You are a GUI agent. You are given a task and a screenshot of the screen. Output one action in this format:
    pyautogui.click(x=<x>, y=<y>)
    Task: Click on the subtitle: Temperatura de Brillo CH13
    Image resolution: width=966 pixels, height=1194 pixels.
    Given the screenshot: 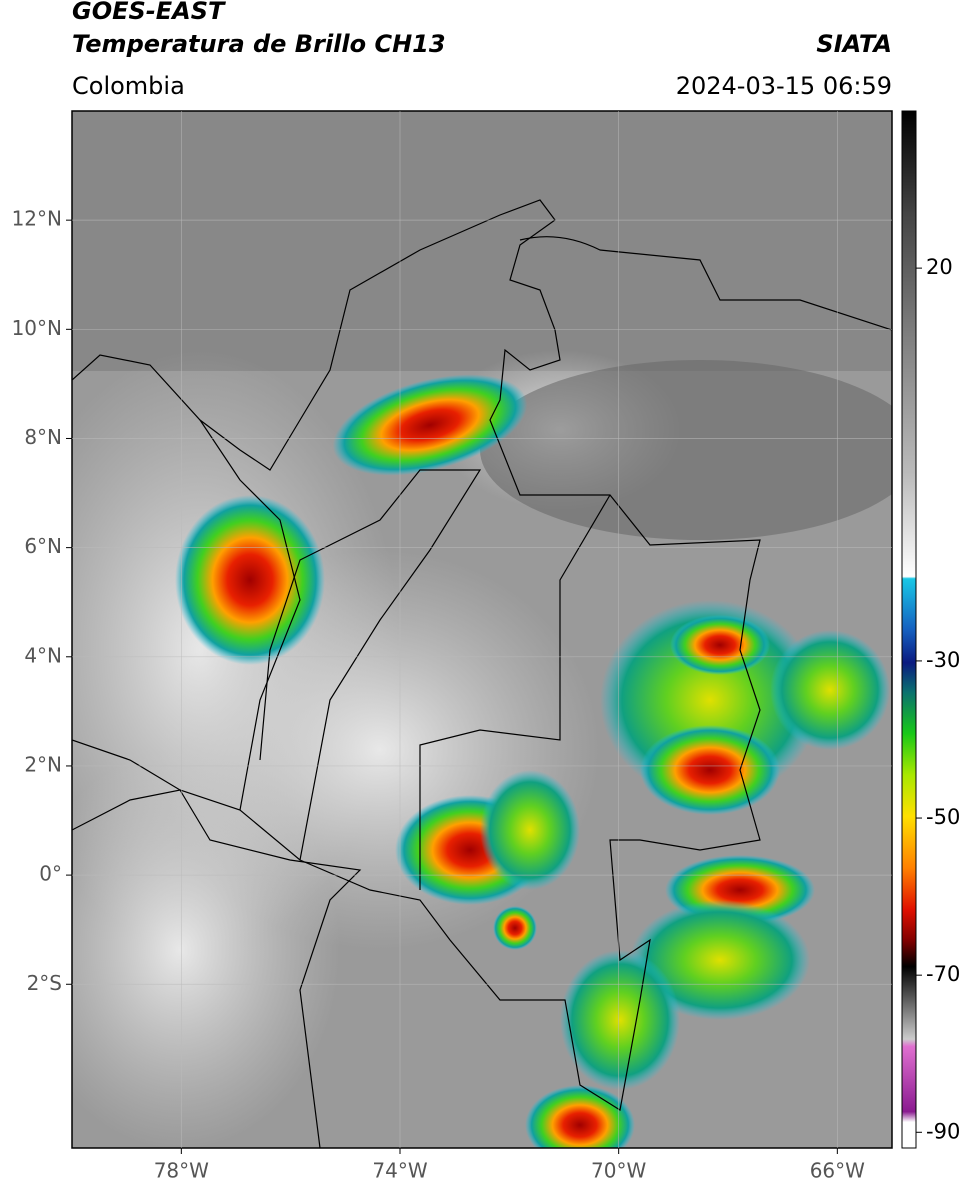 What is the action you would take?
    pyautogui.click(x=259, y=44)
    